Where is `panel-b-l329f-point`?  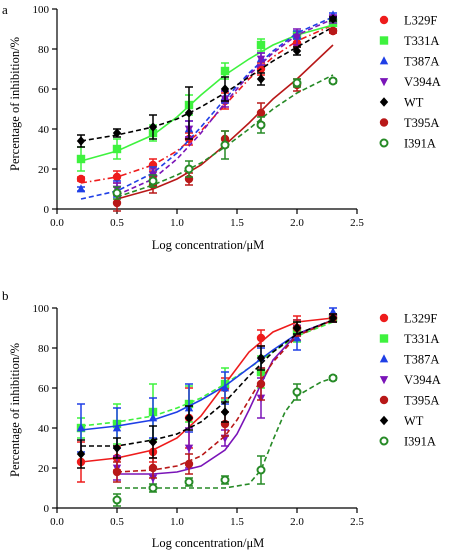 panel-b-l329f-point is located at coordinates (261, 338).